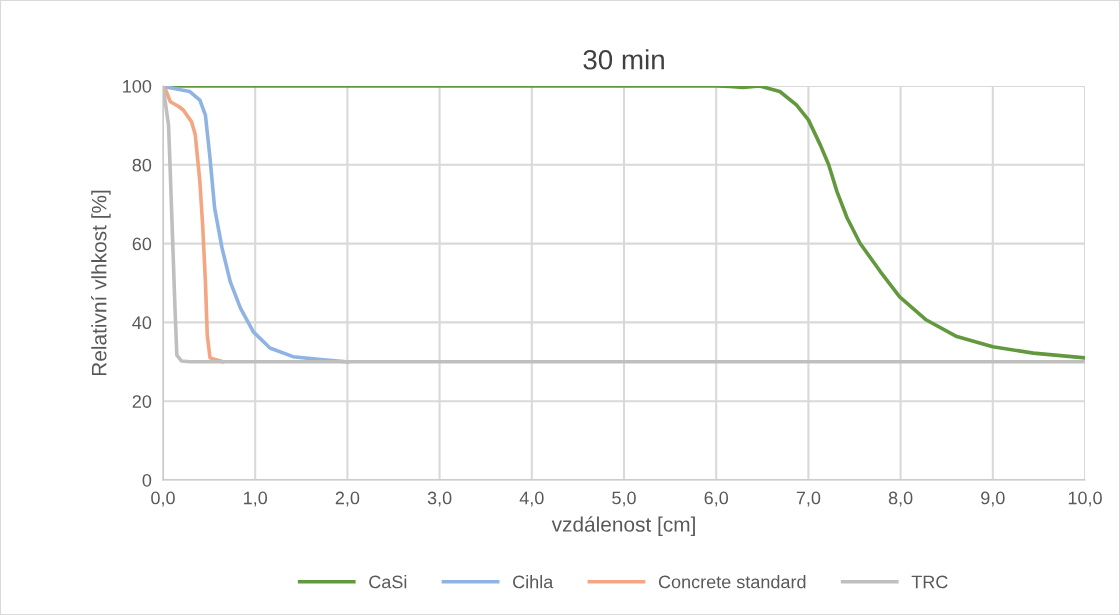 This screenshot has width=1120, height=615. I want to click on legend-label: TRC, so click(929, 582).